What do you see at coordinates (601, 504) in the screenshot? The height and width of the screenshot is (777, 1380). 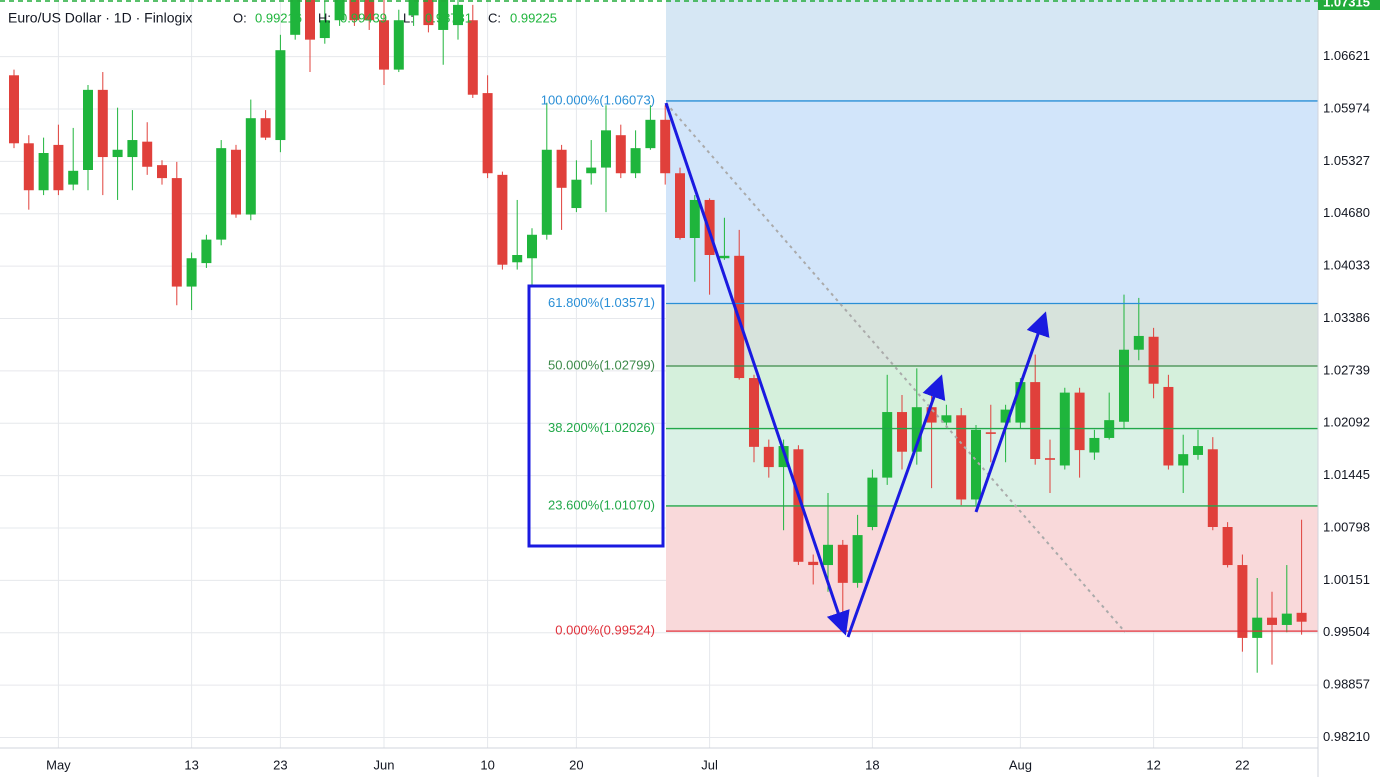 I see `fib-label: 23.600%(1.01070)` at bounding box center [601, 504].